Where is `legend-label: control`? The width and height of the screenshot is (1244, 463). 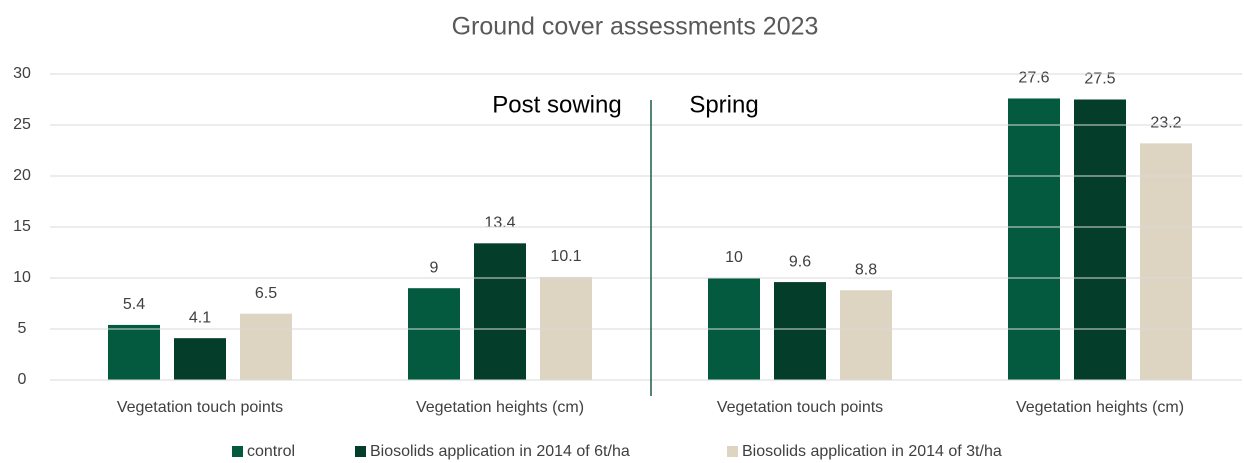 legend-label: control is located at coordinates (271, 451).